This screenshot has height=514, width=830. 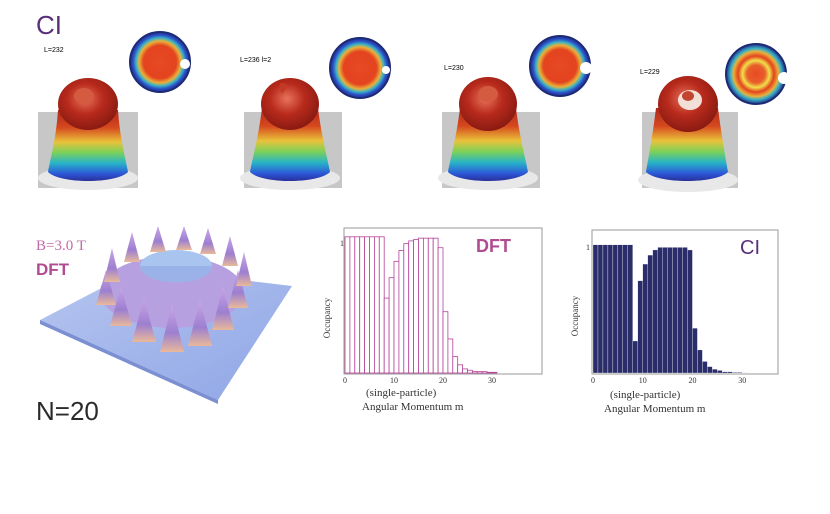 I want to click on ci-x-ticks: 0 10 20 30, so click(x=668, y=380).